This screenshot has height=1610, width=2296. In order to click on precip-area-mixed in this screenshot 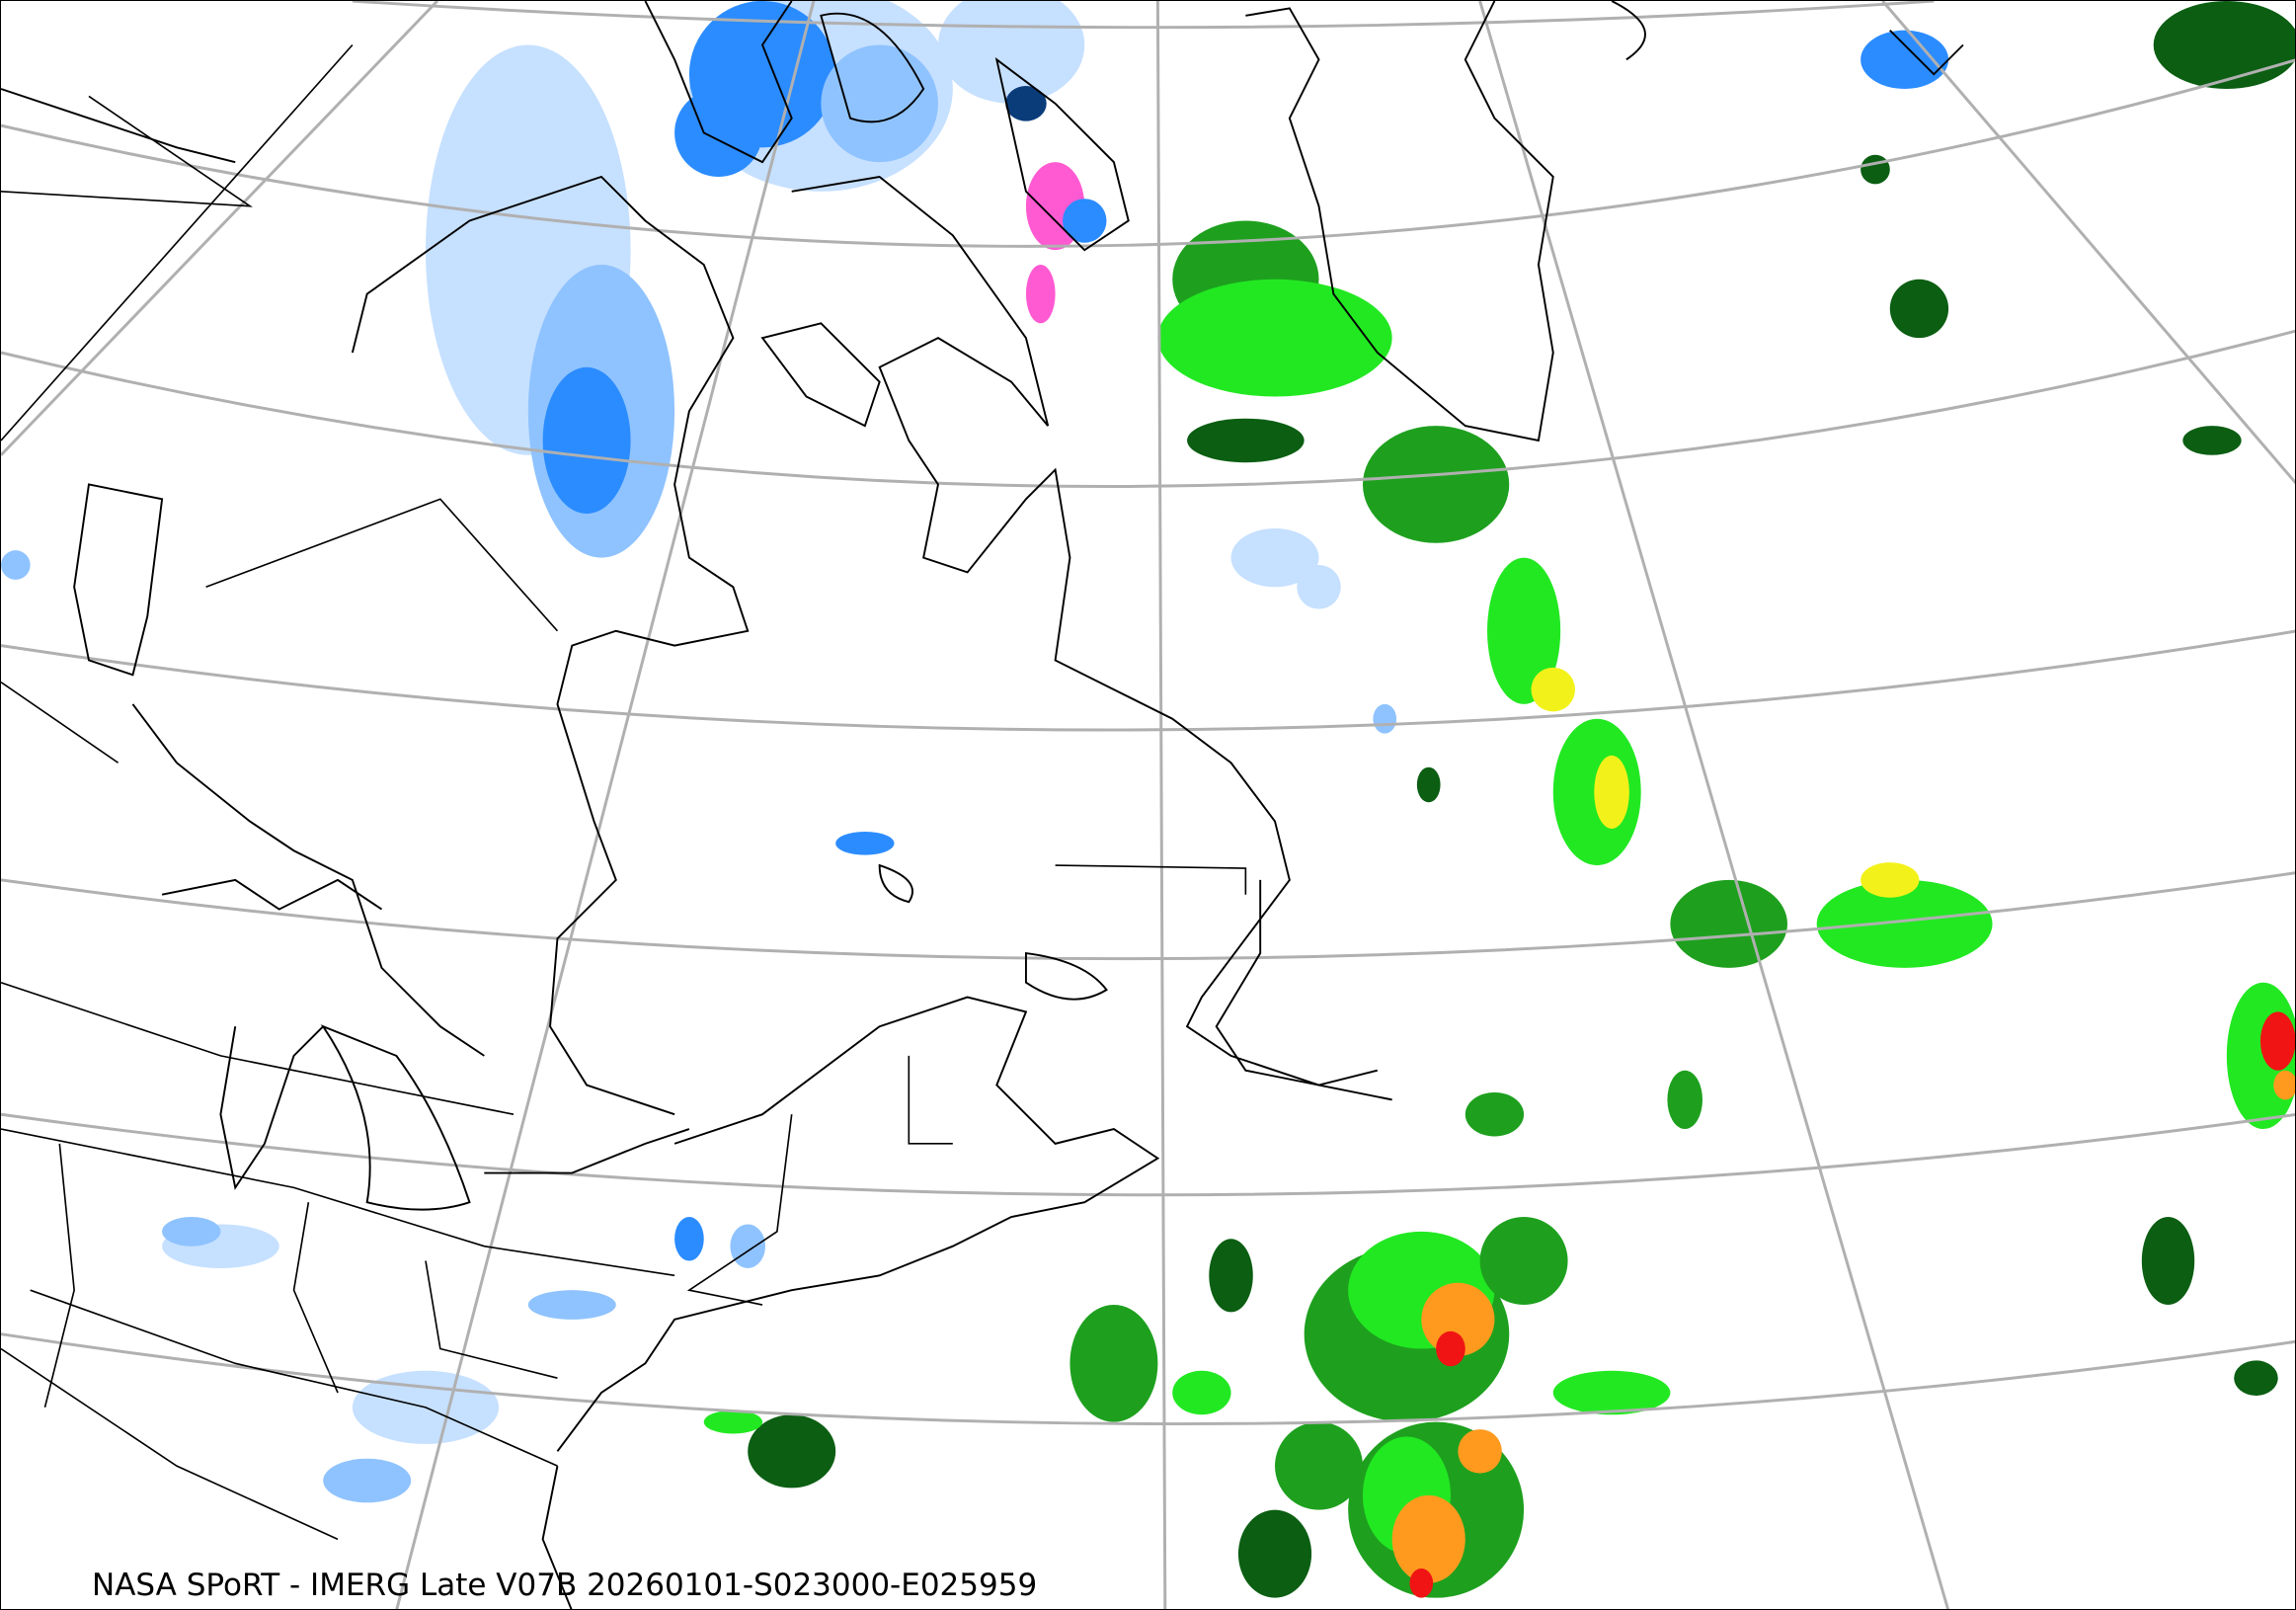, I will do `click(1041, 294)`.